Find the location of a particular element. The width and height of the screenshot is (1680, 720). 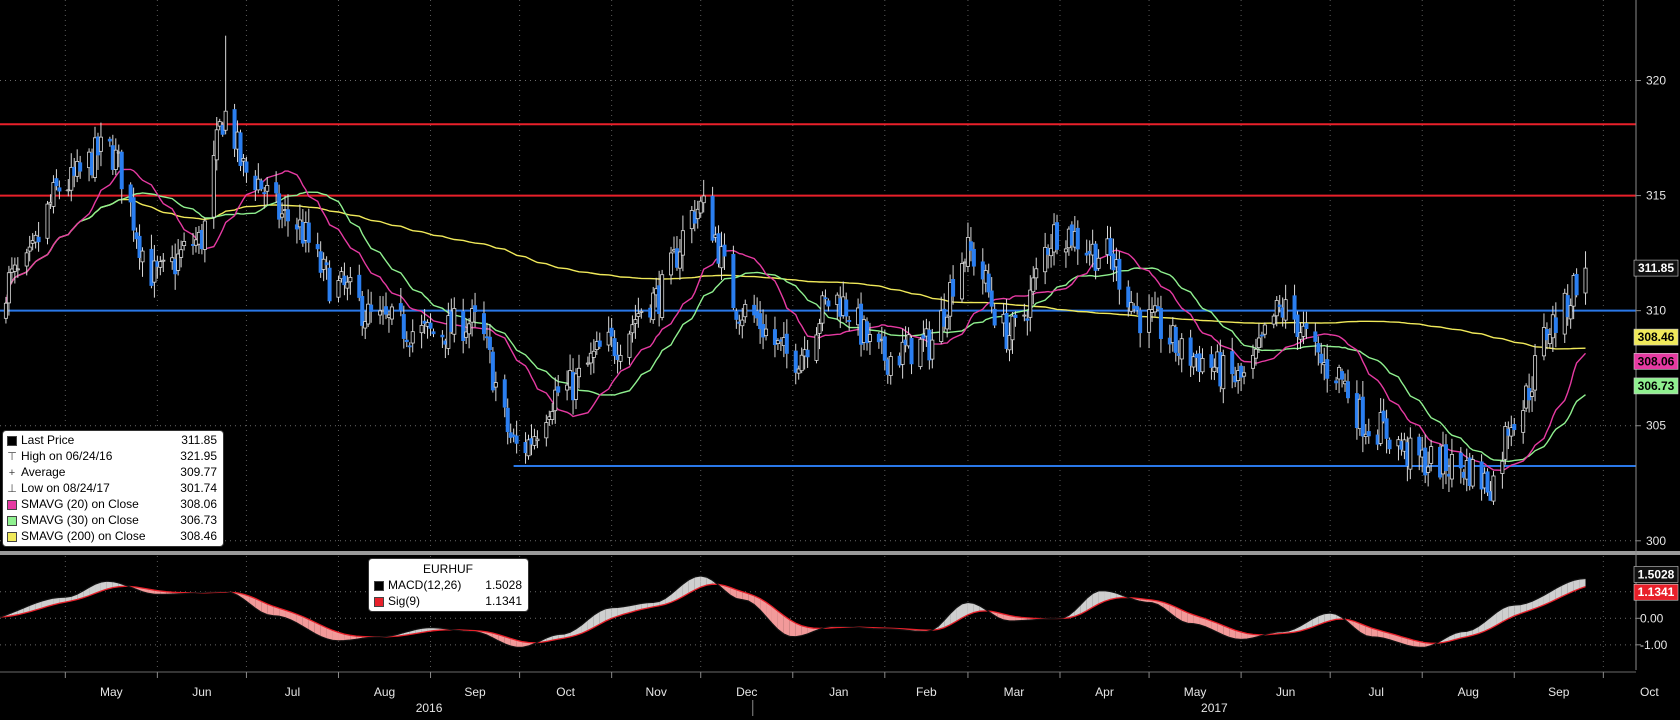

legend-swatch-macd is located at coordinates (379, 585).